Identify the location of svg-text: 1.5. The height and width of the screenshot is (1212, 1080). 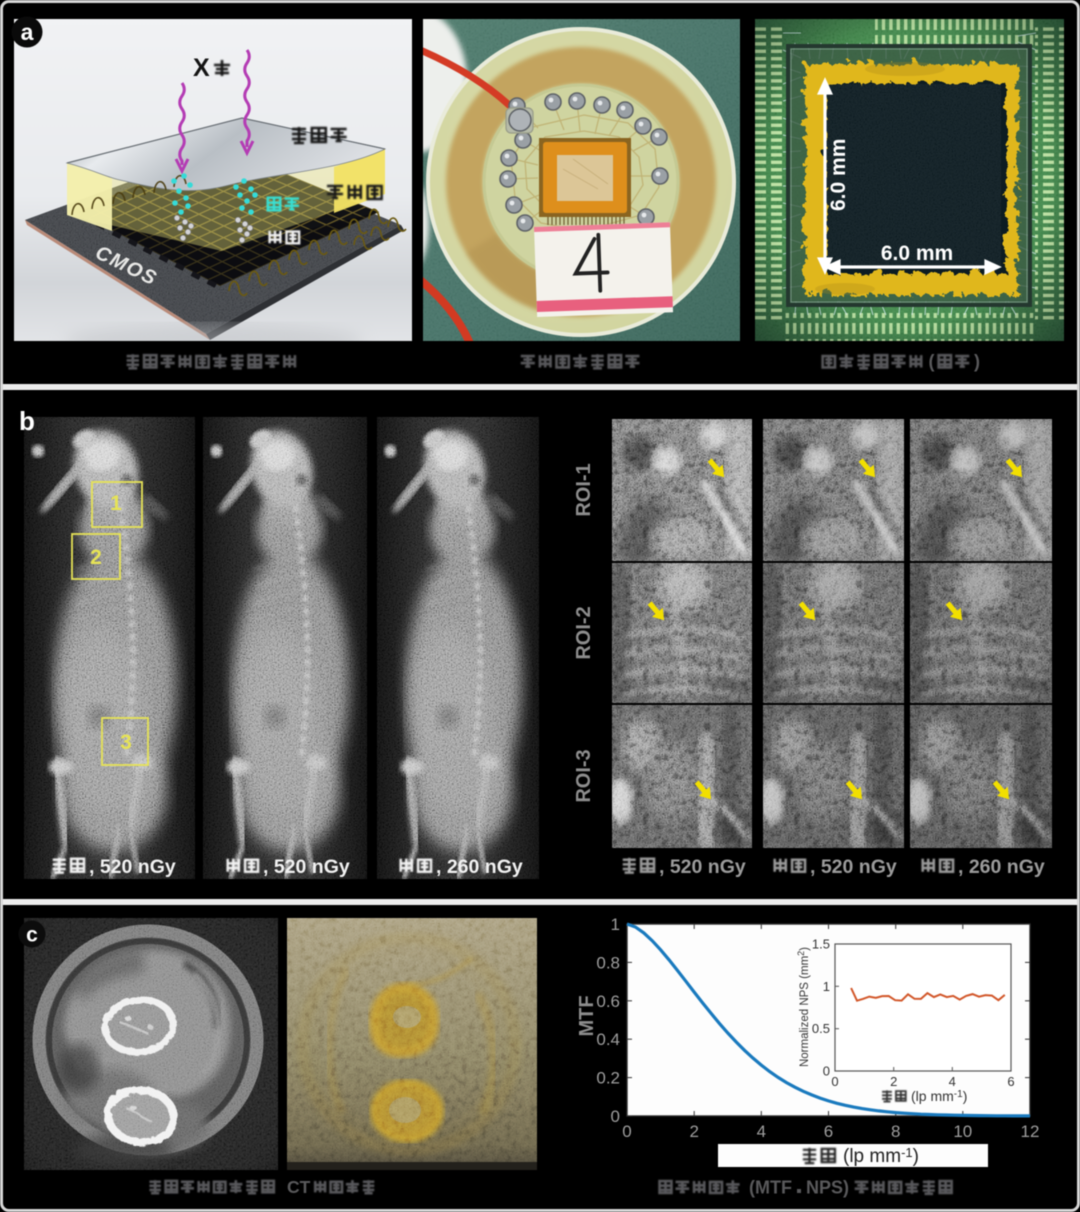
(821, 944).